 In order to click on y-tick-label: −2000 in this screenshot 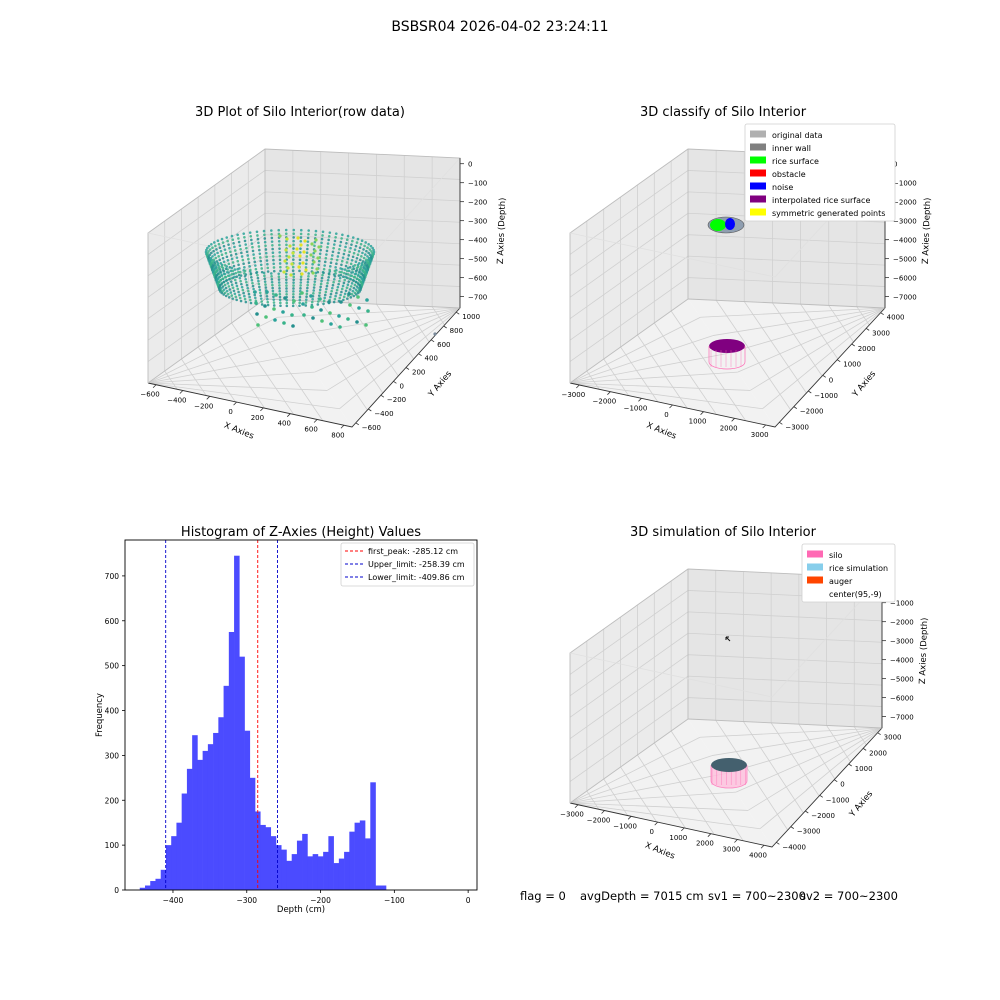, I will do `click(812, 412)`.